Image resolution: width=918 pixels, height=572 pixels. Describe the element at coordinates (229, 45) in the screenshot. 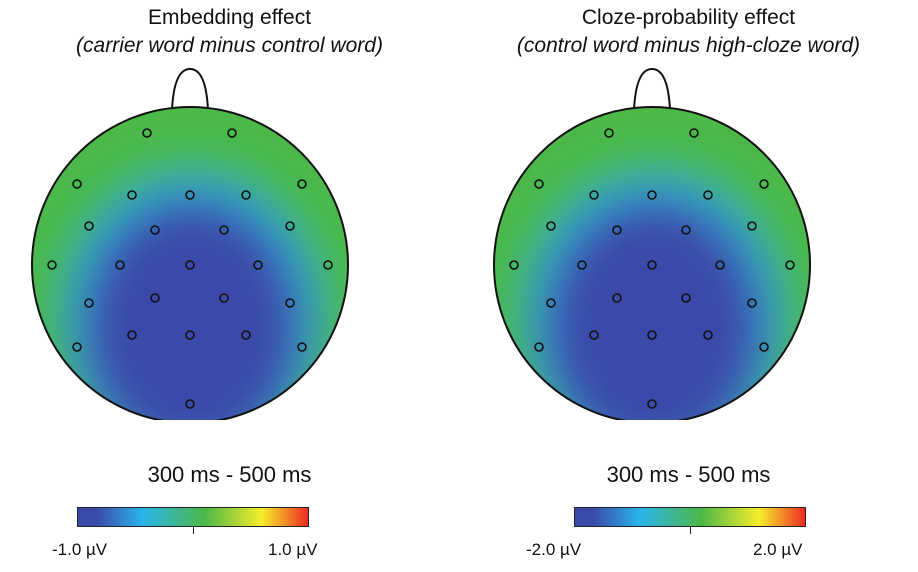

I see `panel-subtitle: (carrier word minus control word)` at that location.